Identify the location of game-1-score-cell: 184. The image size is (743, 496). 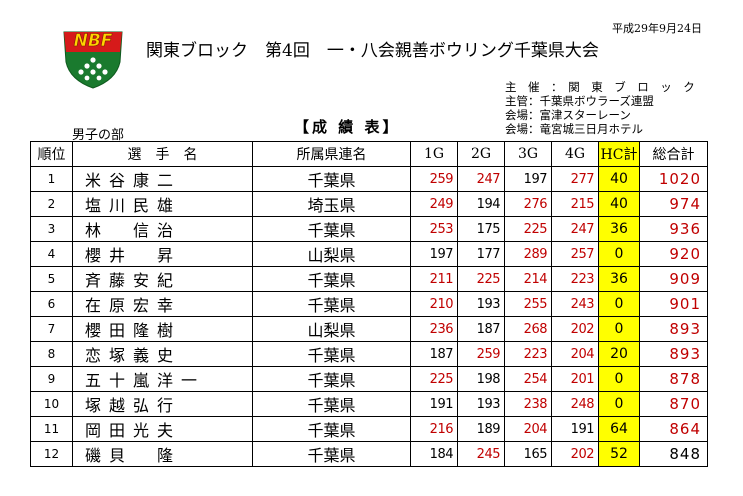
(434, 454).